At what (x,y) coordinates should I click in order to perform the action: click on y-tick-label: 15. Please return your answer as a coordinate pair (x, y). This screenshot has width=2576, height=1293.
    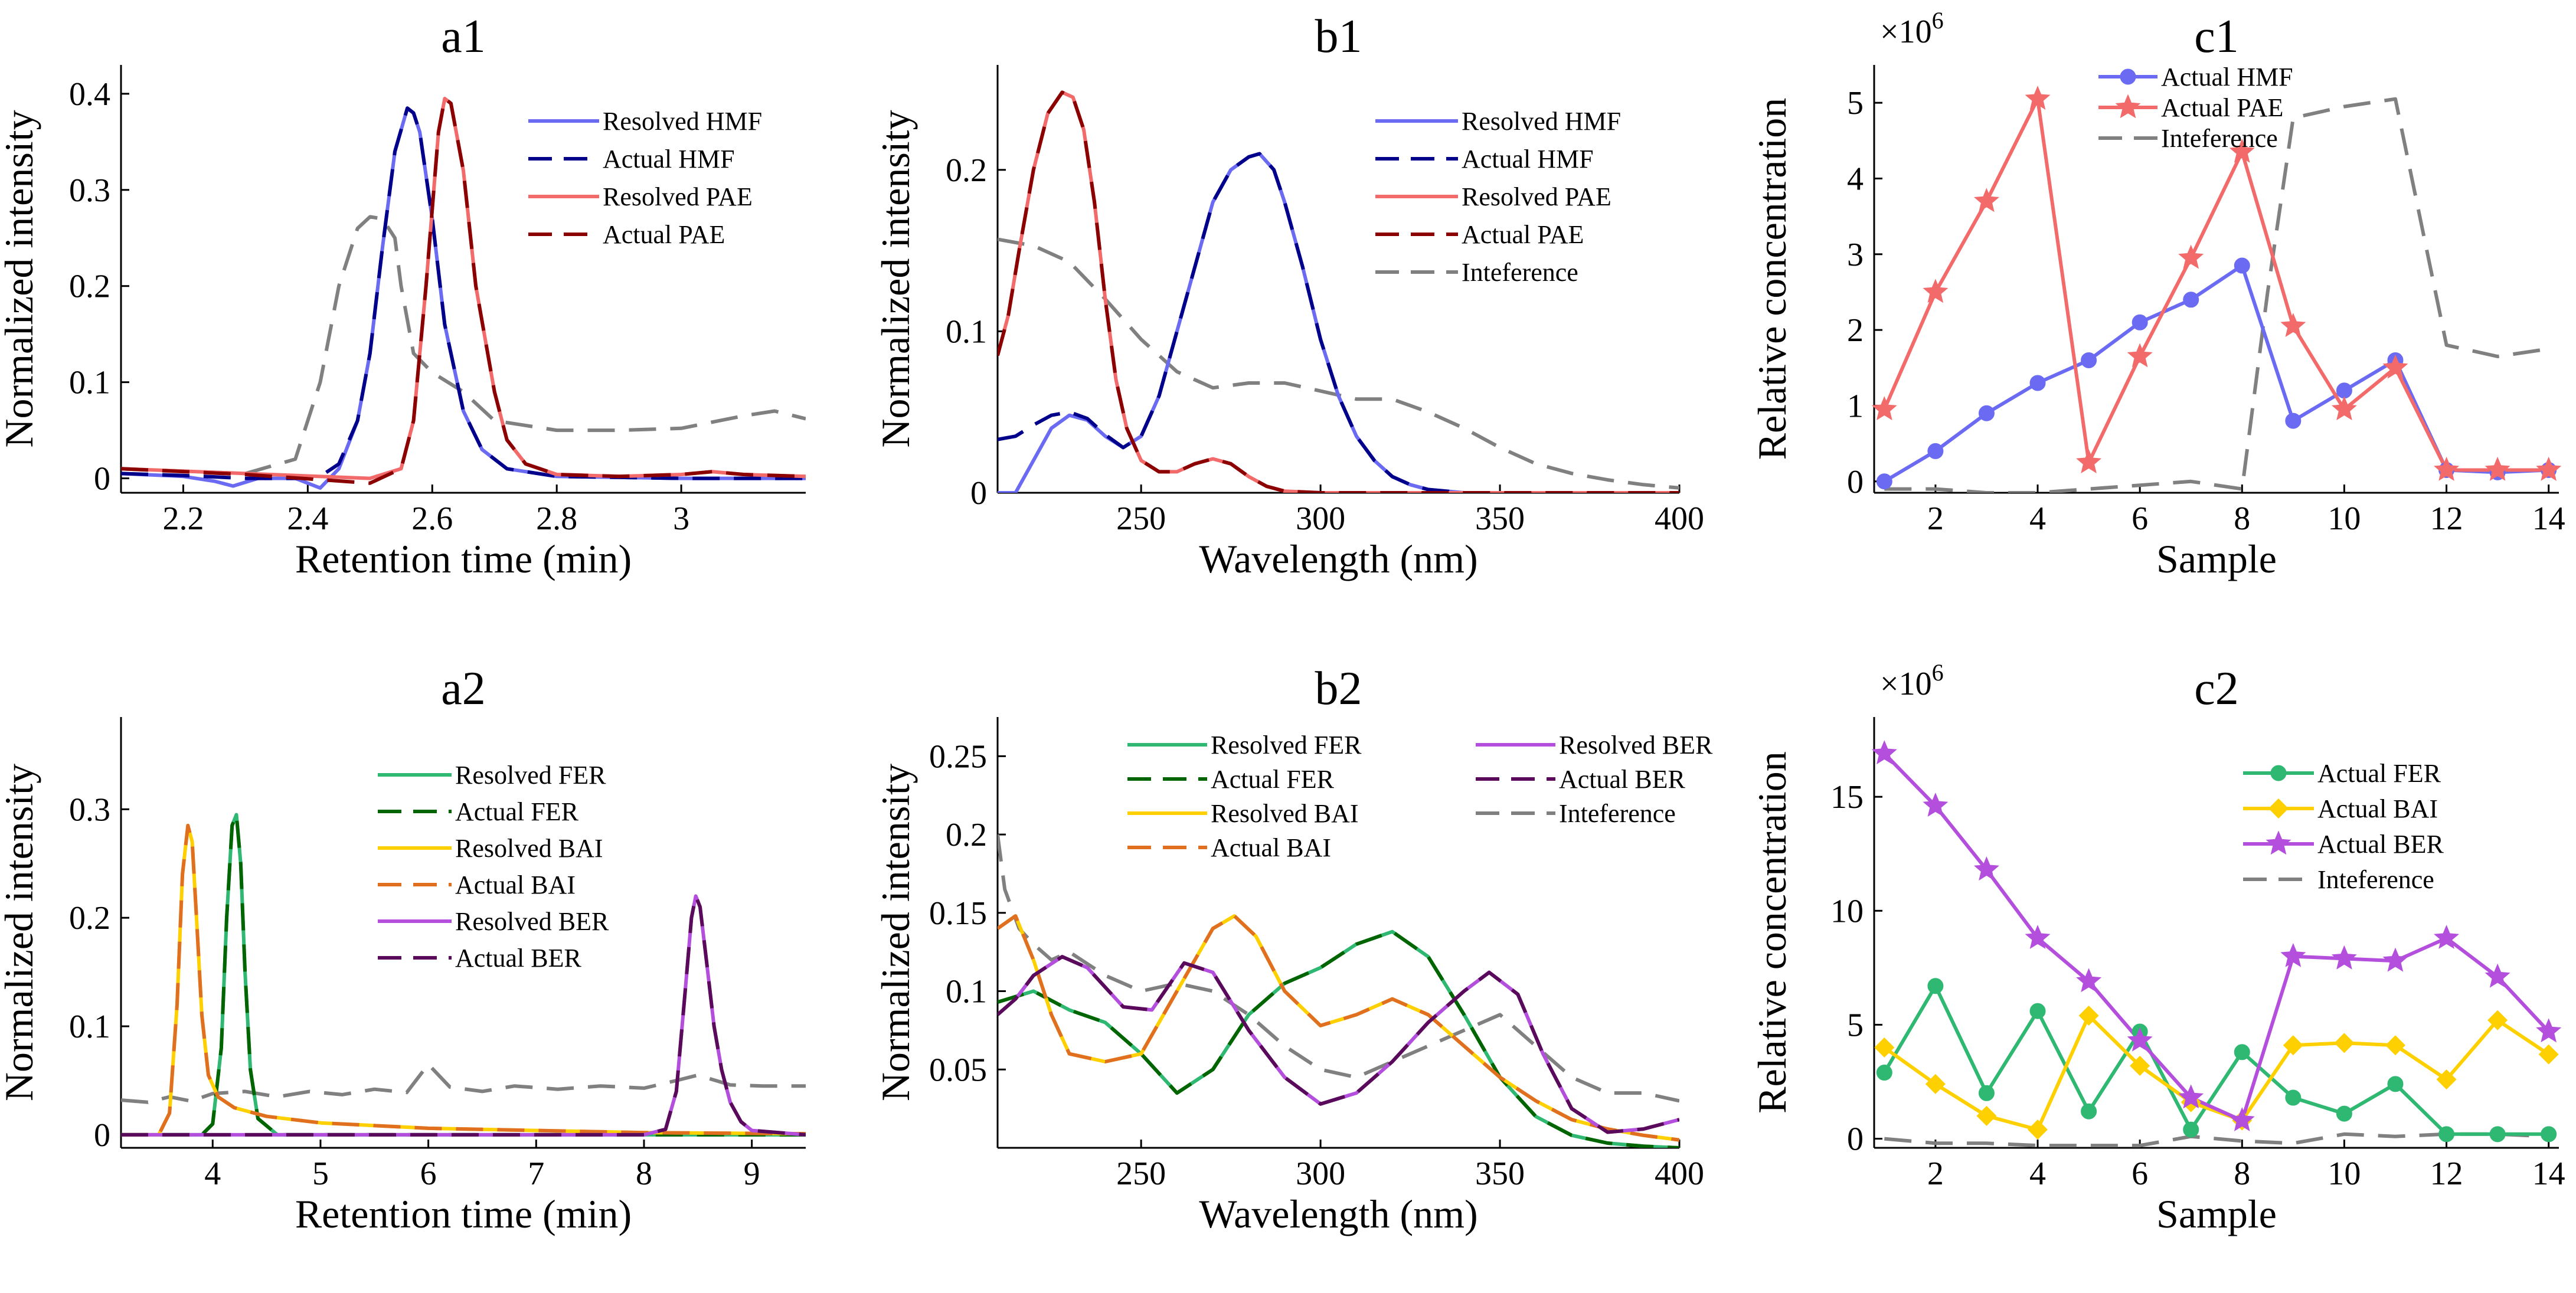
    Looking at the image, I should click on (1847, 797).